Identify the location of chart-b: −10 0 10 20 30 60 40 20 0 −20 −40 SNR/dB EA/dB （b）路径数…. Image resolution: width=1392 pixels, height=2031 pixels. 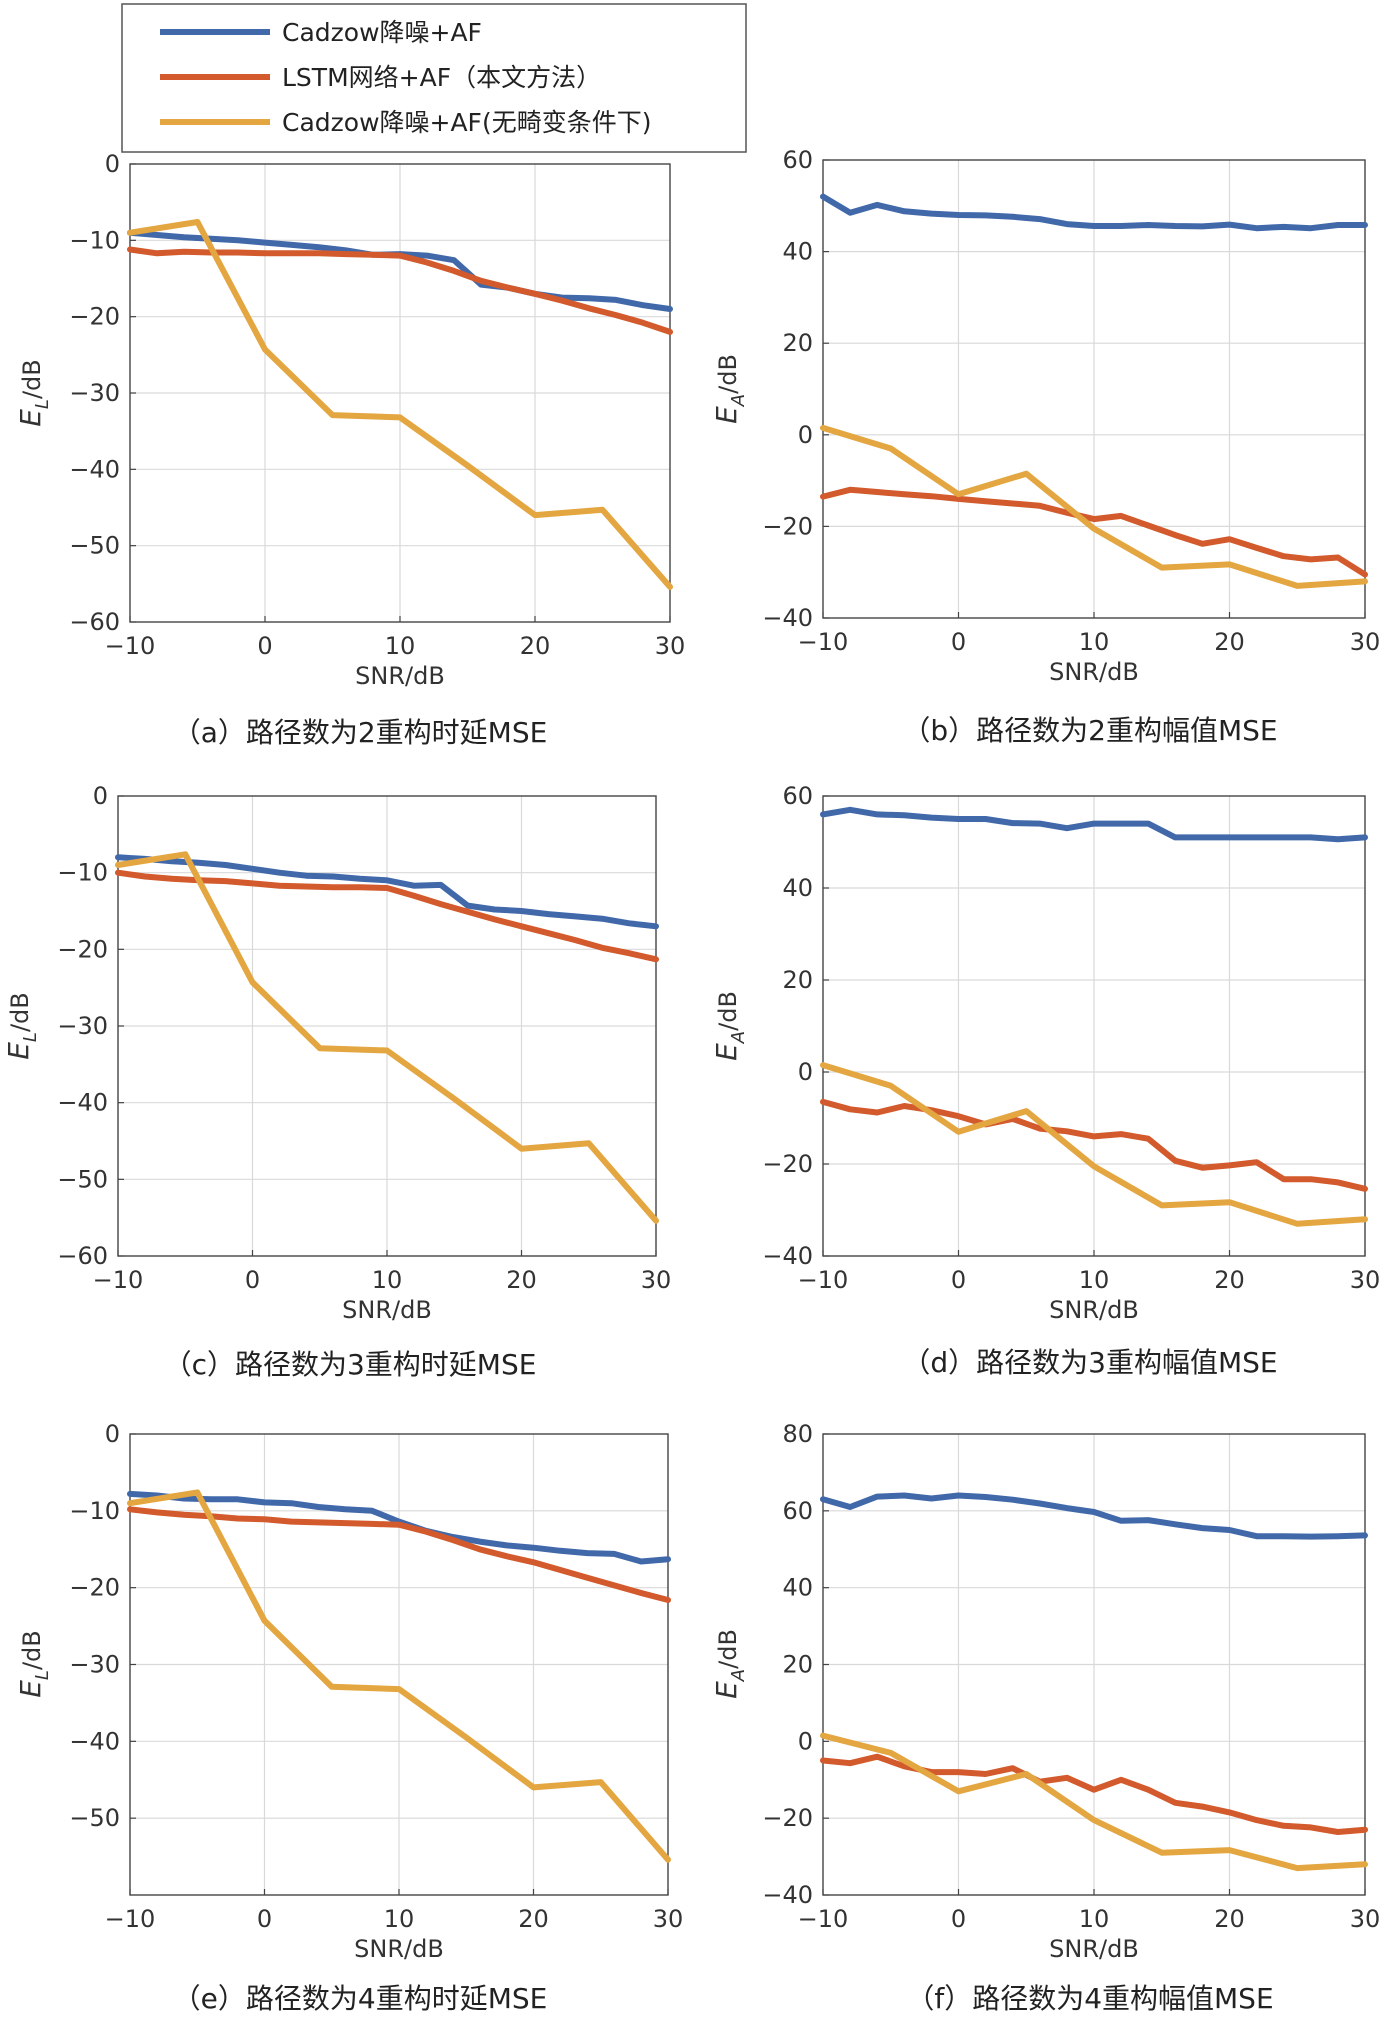
(1045, 446).